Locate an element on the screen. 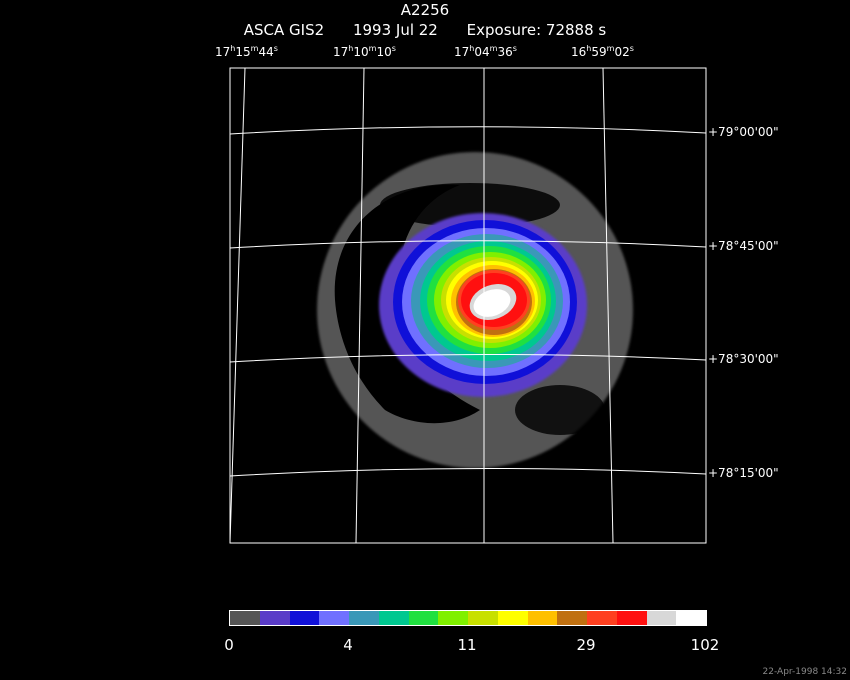  dec-label-1: +79°00'00" is located at coordinates (743, 132).